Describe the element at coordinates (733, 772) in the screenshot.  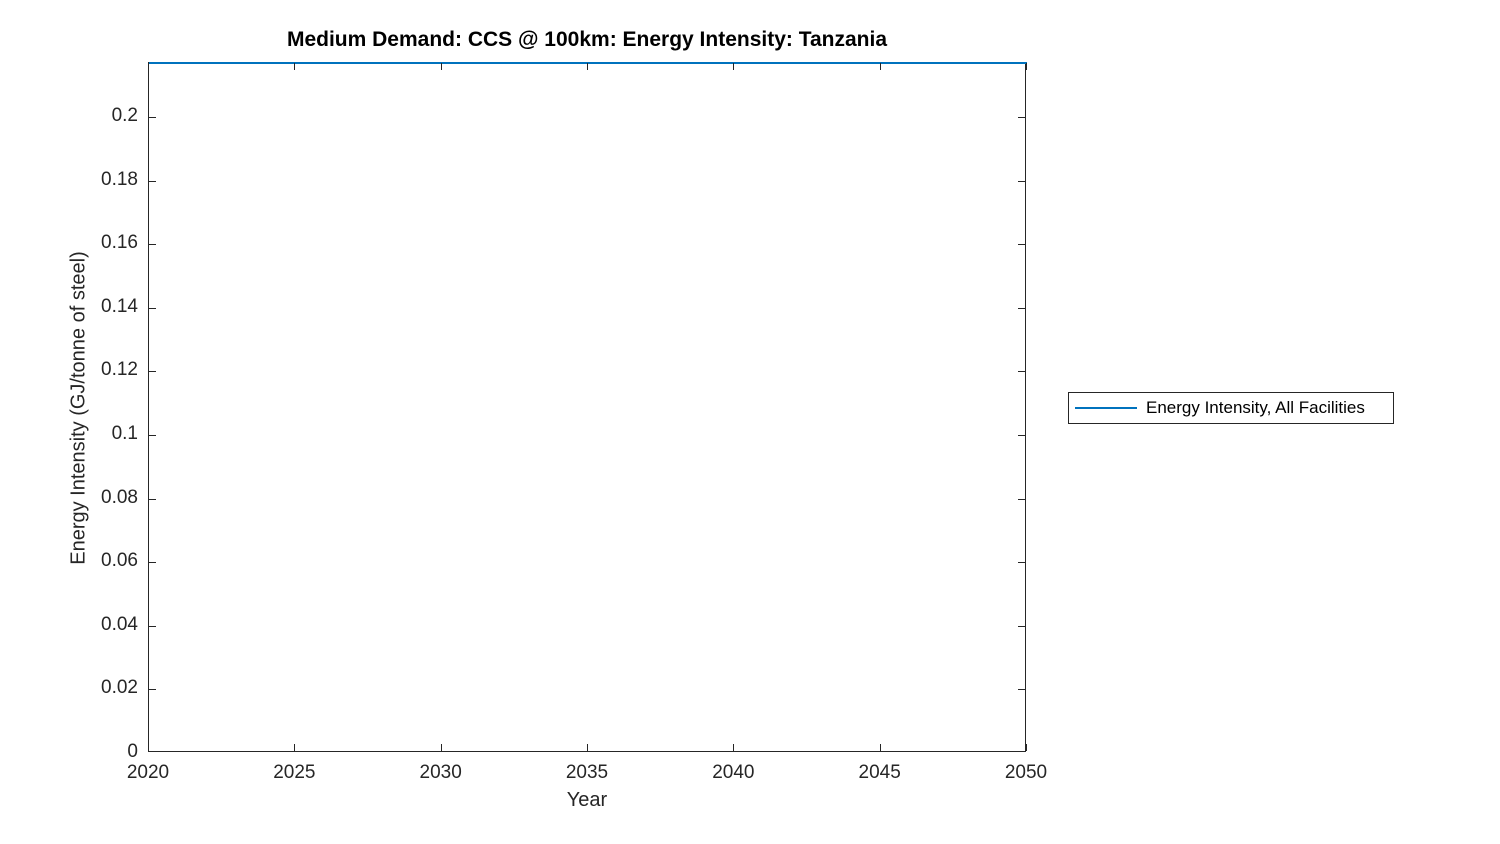
I see `x-tick-label: 2040` at that location.